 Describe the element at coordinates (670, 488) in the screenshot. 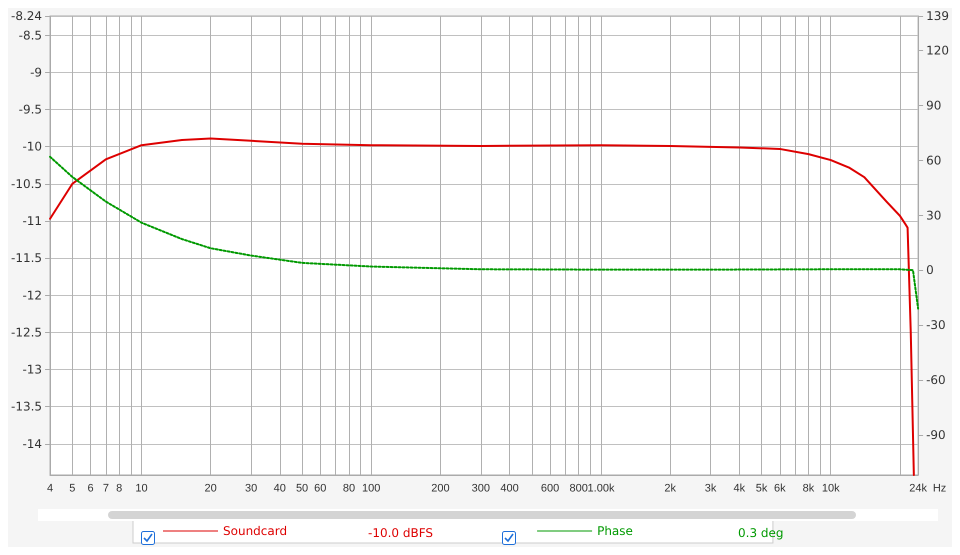

I see `x-tick-label: 2k` at that location.